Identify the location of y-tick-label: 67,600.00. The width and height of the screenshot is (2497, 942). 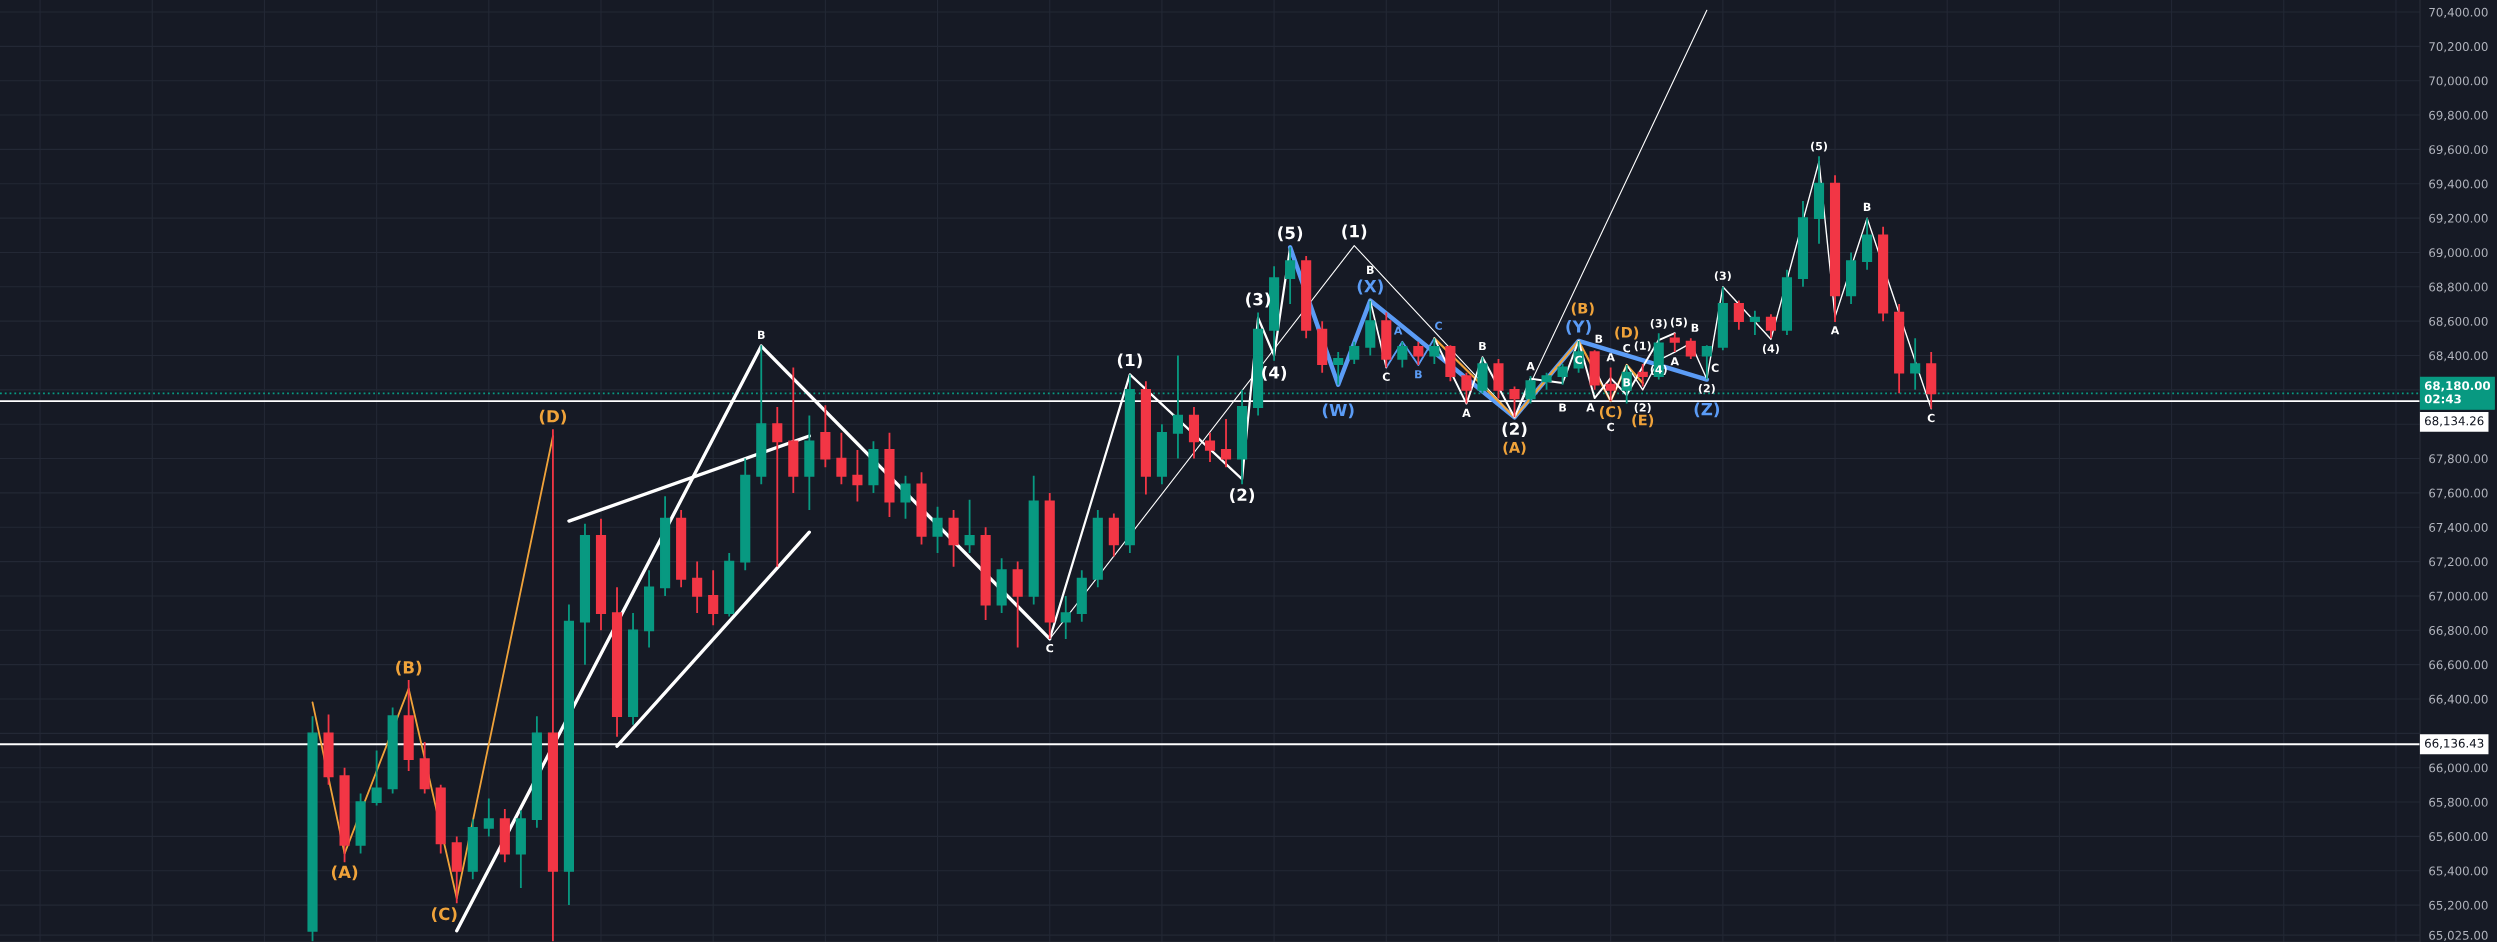
(2458, 493).